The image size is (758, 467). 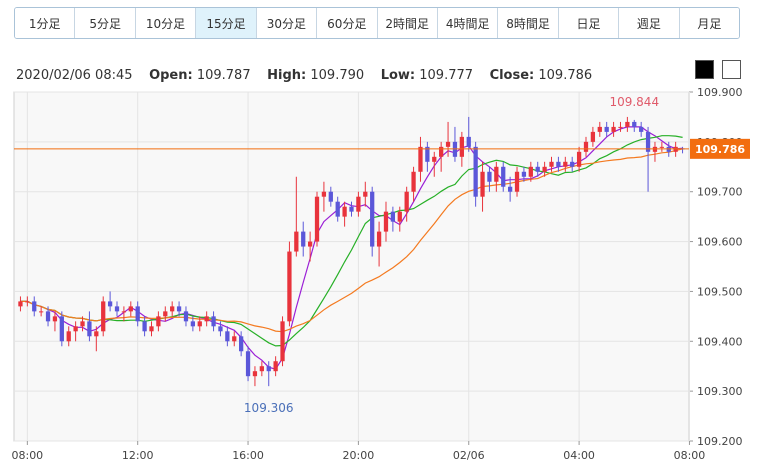 What do you see at coordinates (27, 455) in the screenshot?
I see `x-tick-label: 08:00` at bounding box center [27, 455].